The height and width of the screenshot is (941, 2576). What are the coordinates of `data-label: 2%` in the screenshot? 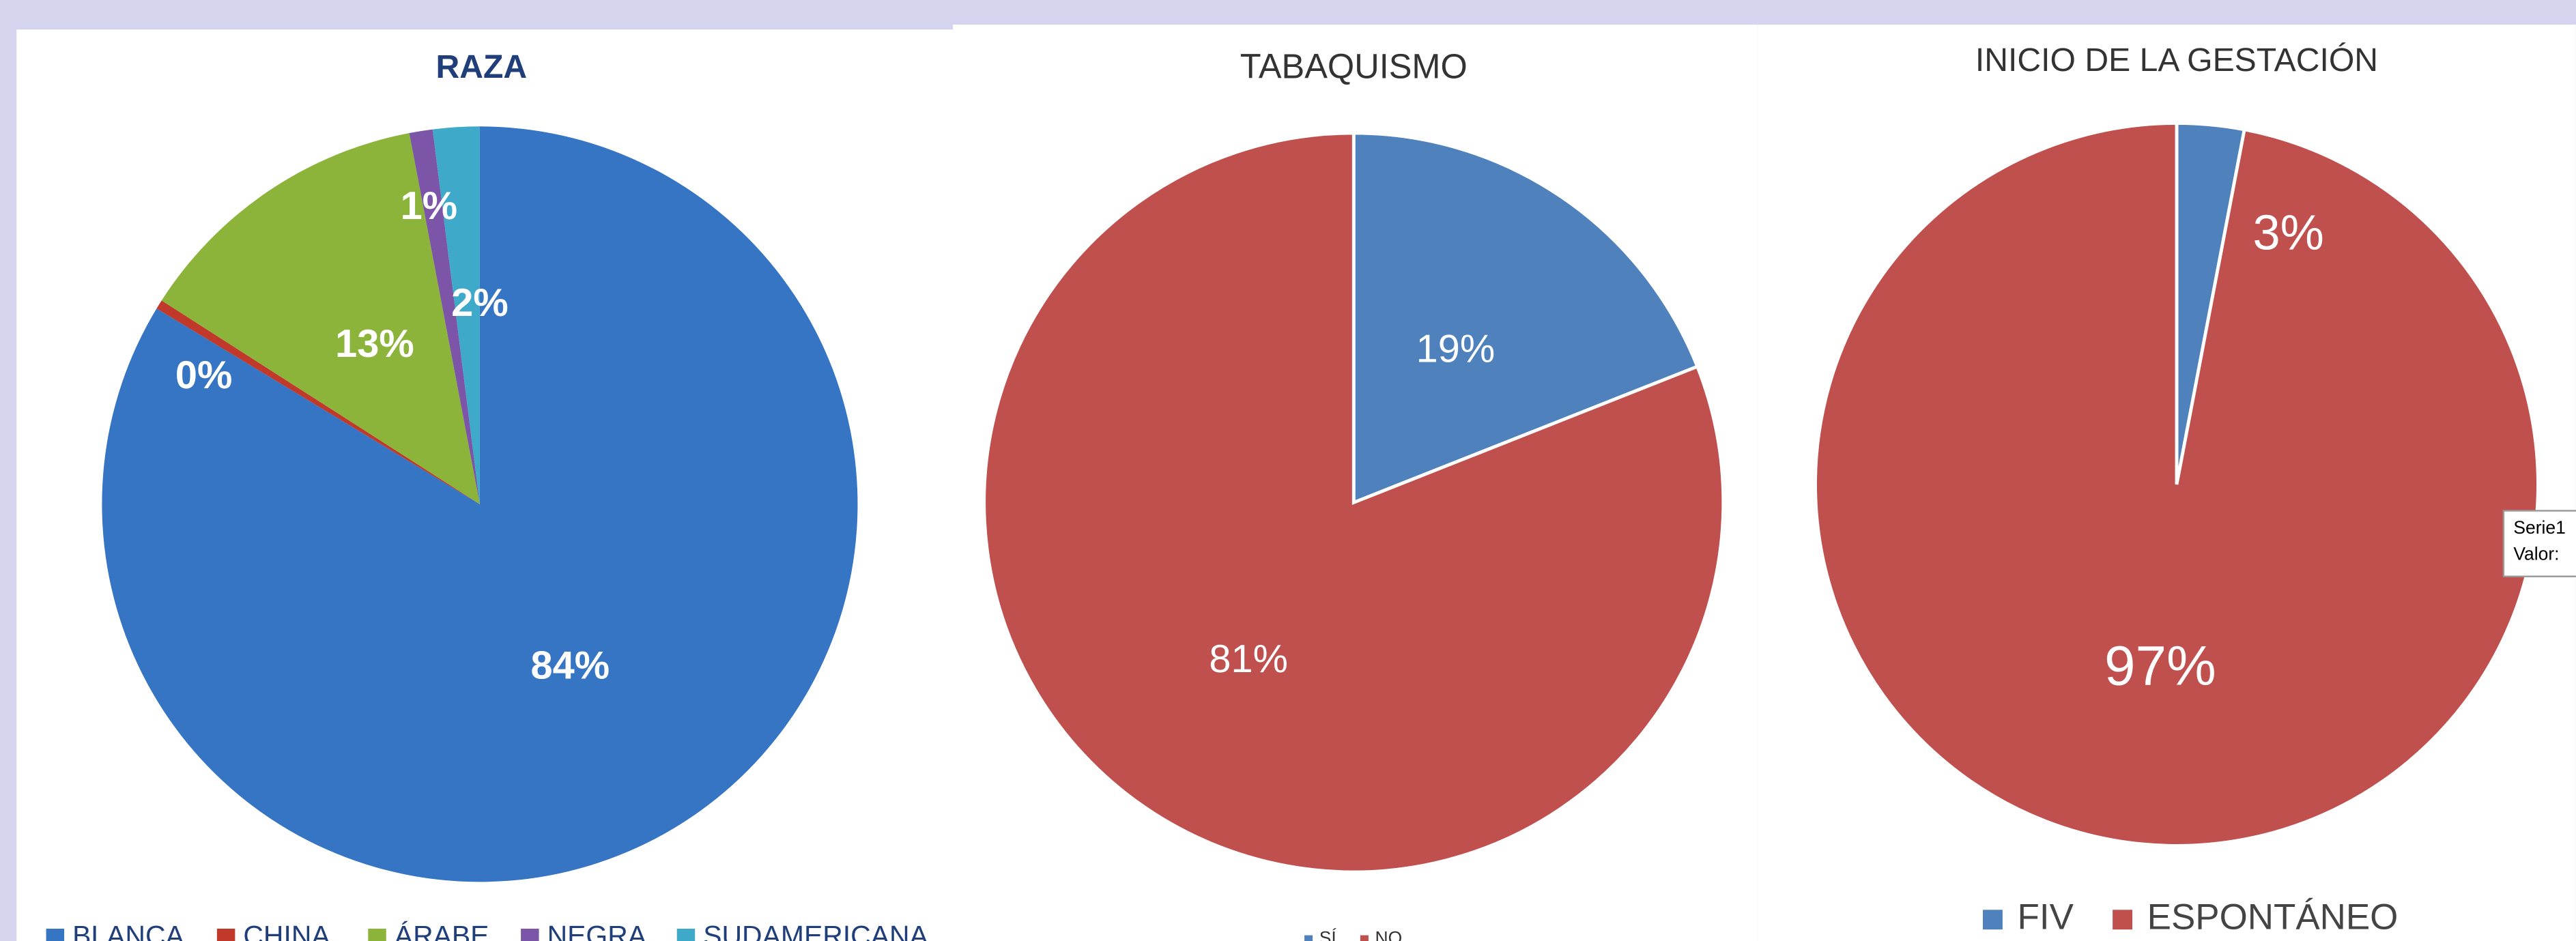 It's located at (479, 303).